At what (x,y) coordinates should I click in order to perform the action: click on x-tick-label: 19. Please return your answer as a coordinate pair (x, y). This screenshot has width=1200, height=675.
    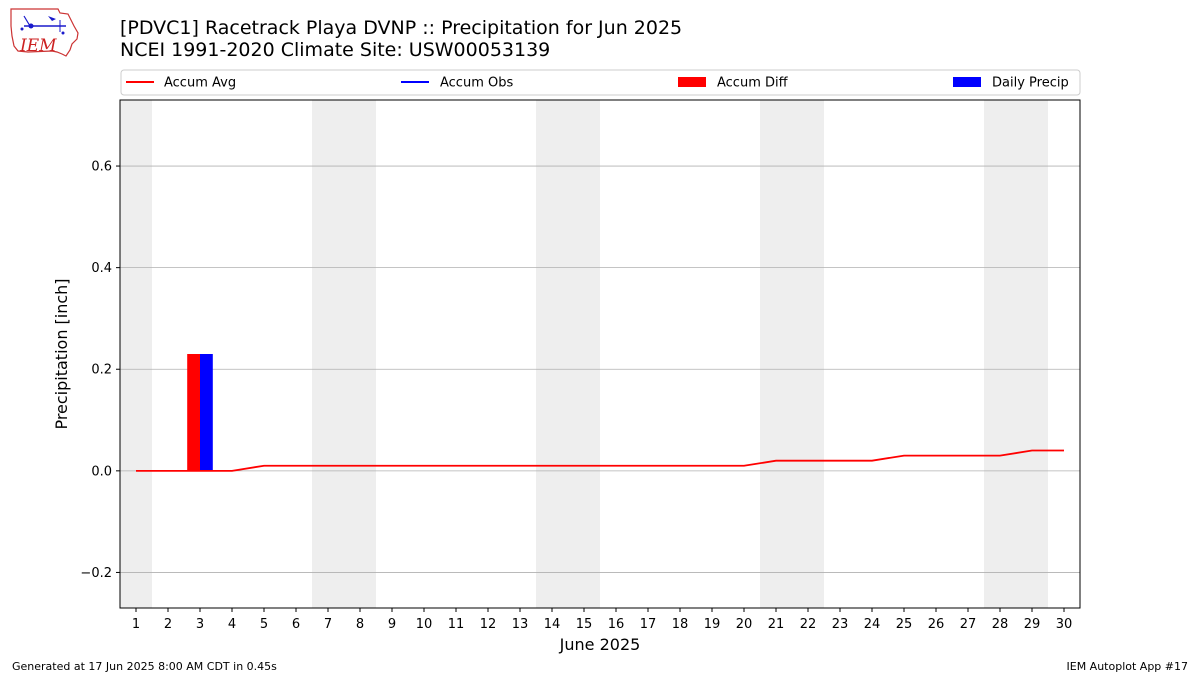
    Looking at the image, I should click on (712, 624).